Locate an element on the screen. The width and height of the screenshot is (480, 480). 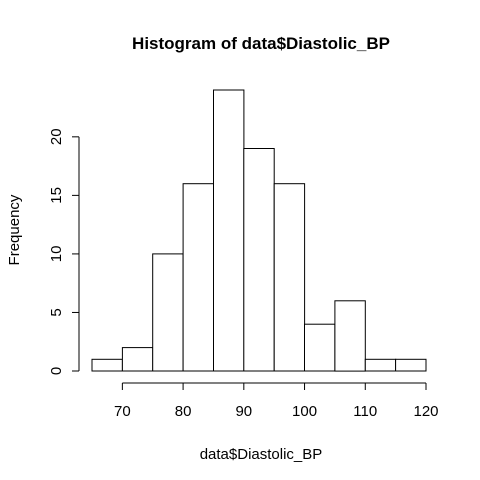
x-tick-label: 90 is located at coordinates (243, 411).